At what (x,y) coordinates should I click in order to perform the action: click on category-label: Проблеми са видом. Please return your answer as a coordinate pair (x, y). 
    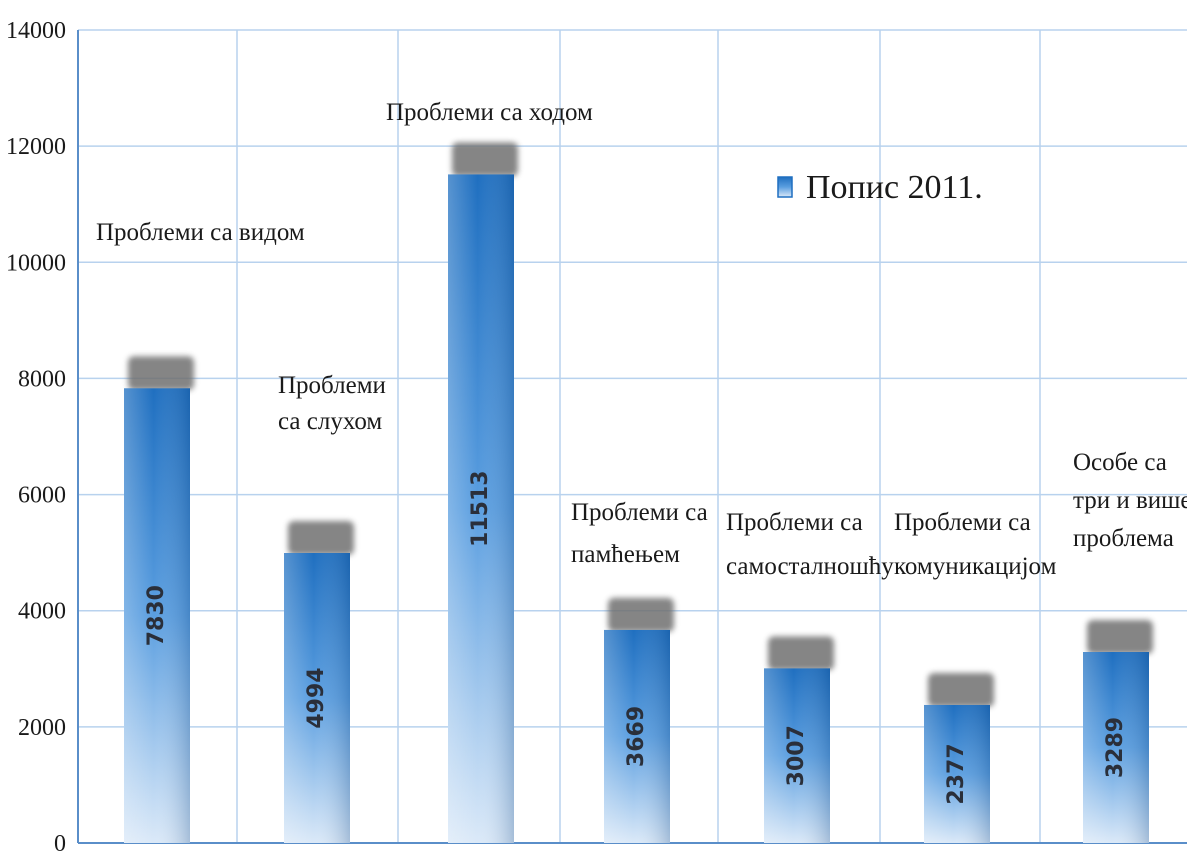
    Looking at the image, I should click on (200, 232).